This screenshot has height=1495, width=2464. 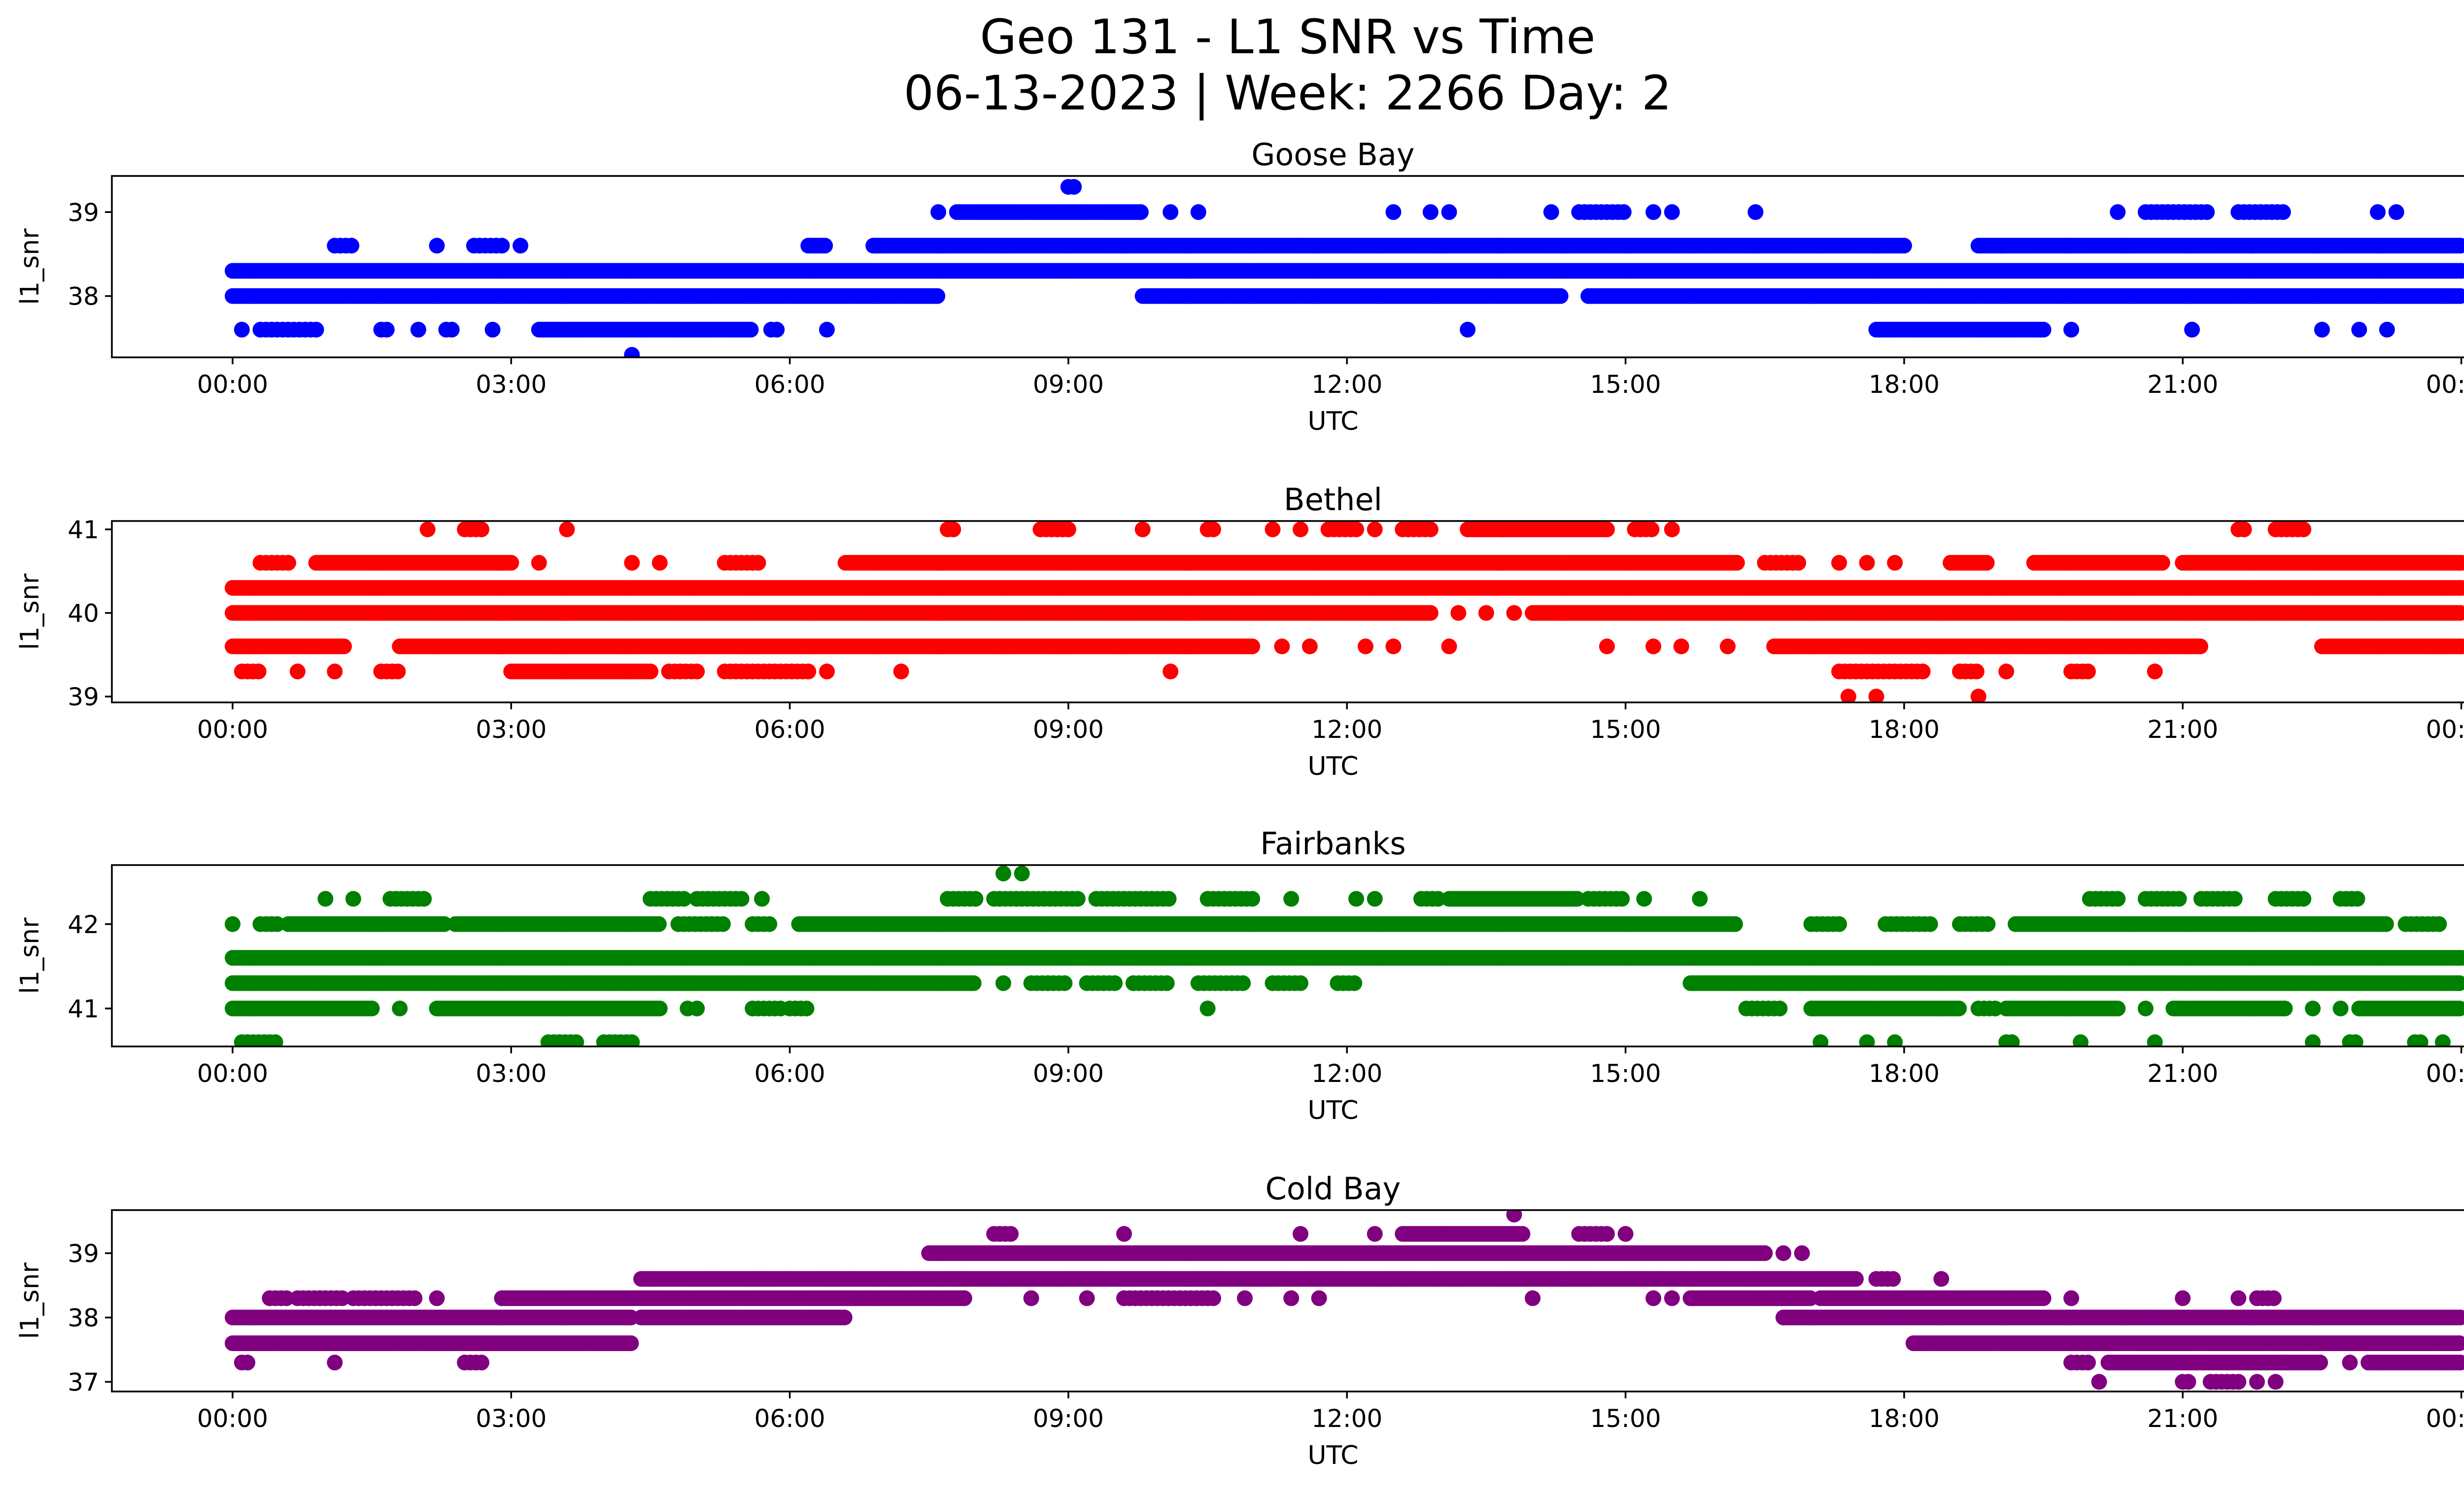 I want to click on y-tick-label: 38, so click(x=83, y=296).